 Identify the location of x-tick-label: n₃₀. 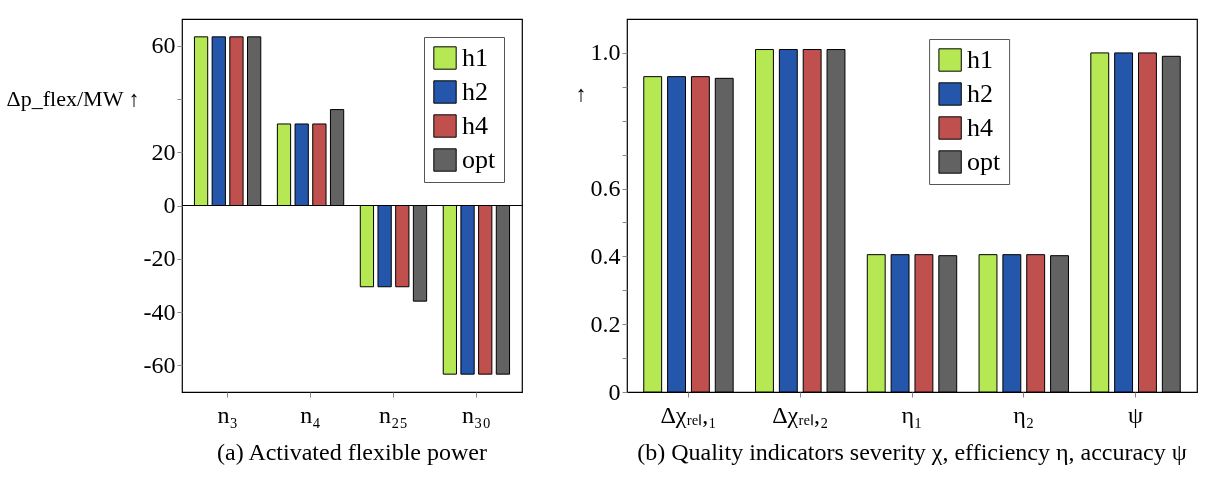
(476, 414).